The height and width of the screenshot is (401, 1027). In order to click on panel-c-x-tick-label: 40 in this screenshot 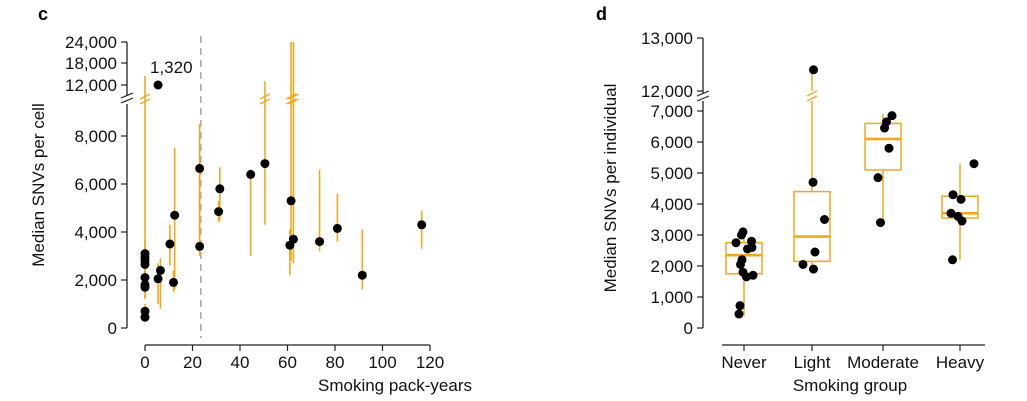, I will do `click(240, 362)`.